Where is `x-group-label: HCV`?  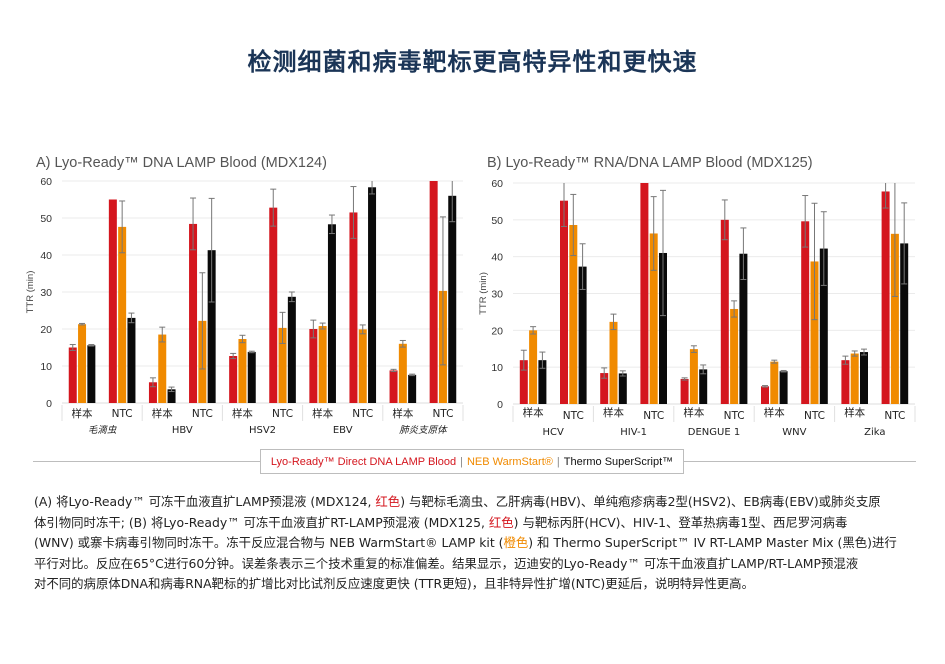
x-group-label: HCV is located at coordinates (554, 432).